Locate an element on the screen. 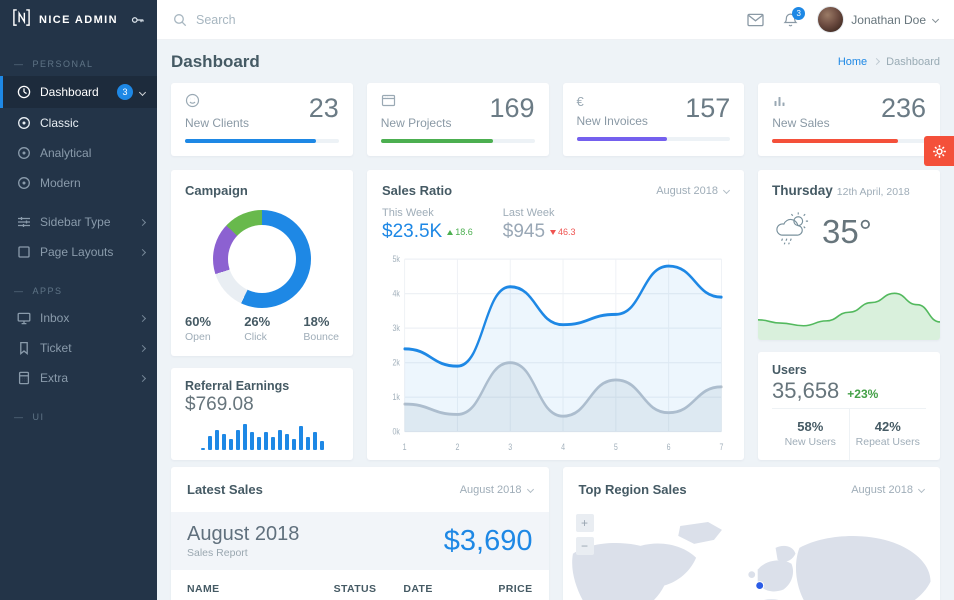 The height and width of the screenshot is (600, 954). stat-value: 169 is located at coordinates (512, 108).